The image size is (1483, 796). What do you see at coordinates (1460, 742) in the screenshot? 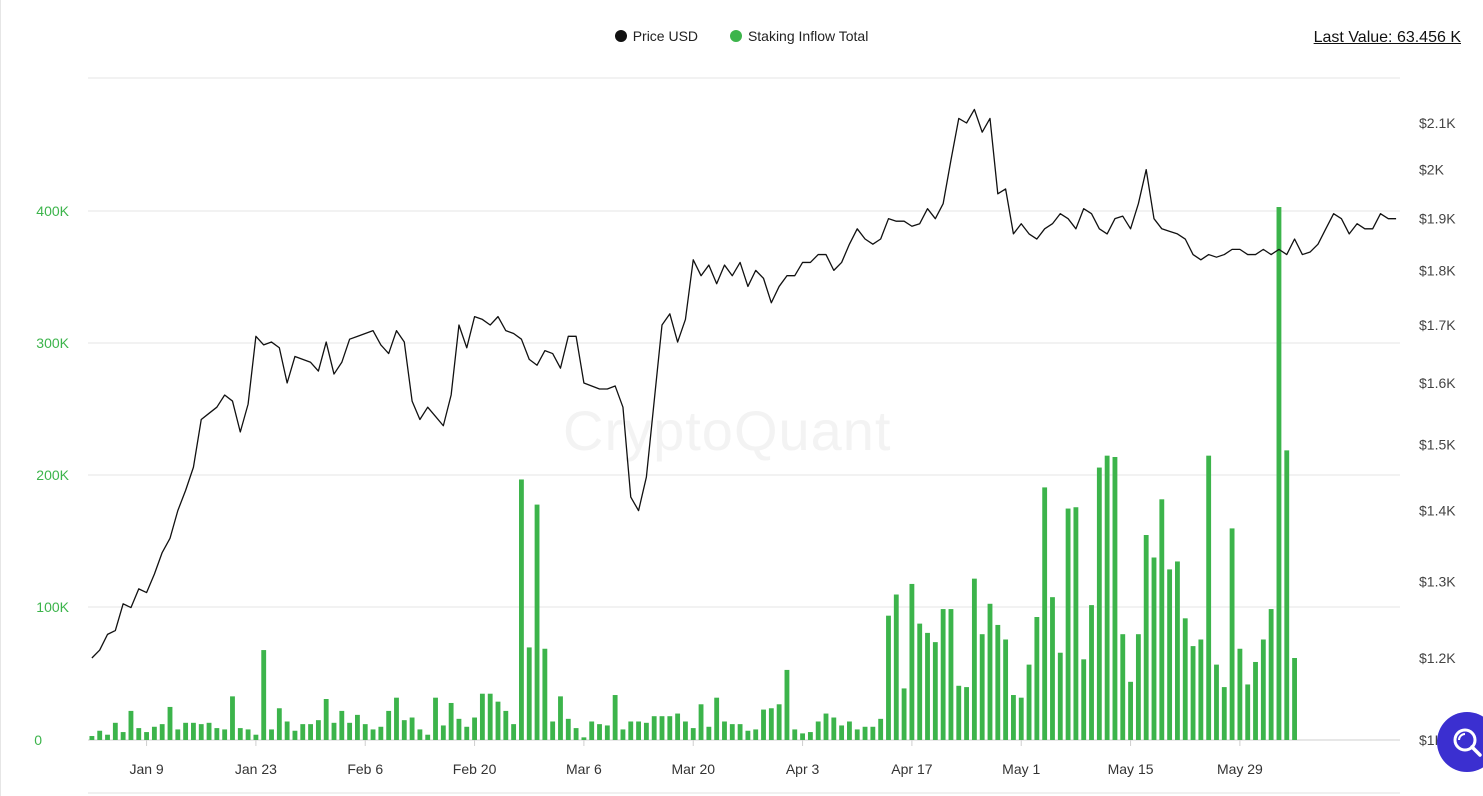
I see `search-button` at bounding box center [1460, 742].